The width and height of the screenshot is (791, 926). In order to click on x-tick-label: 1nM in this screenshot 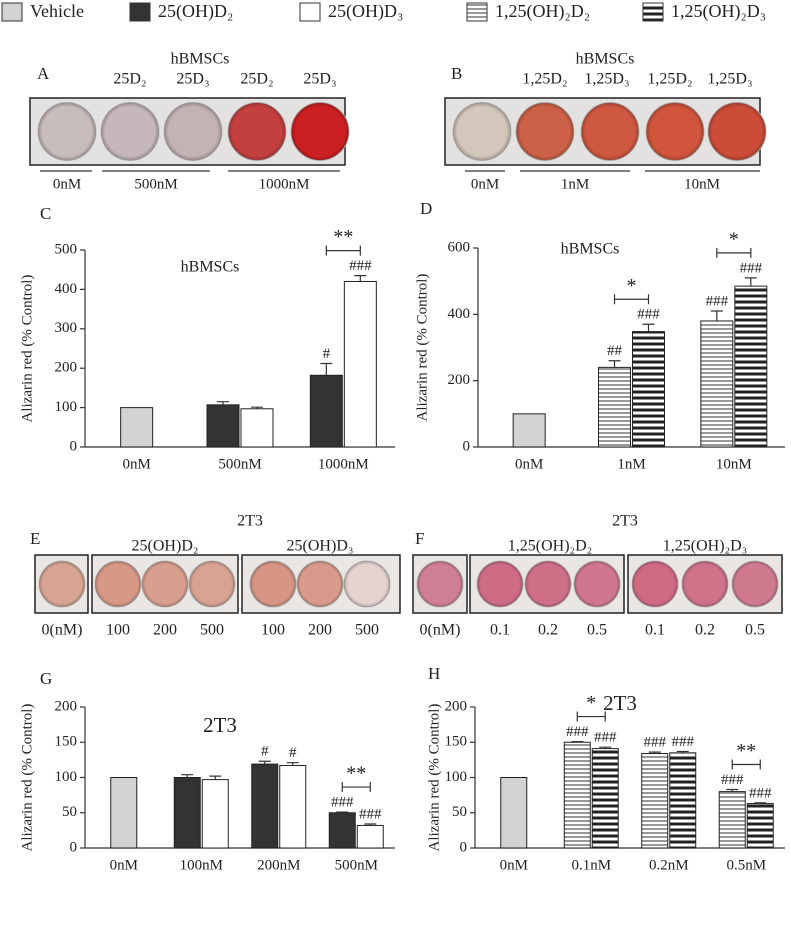, I will do `click(631, 464)`.